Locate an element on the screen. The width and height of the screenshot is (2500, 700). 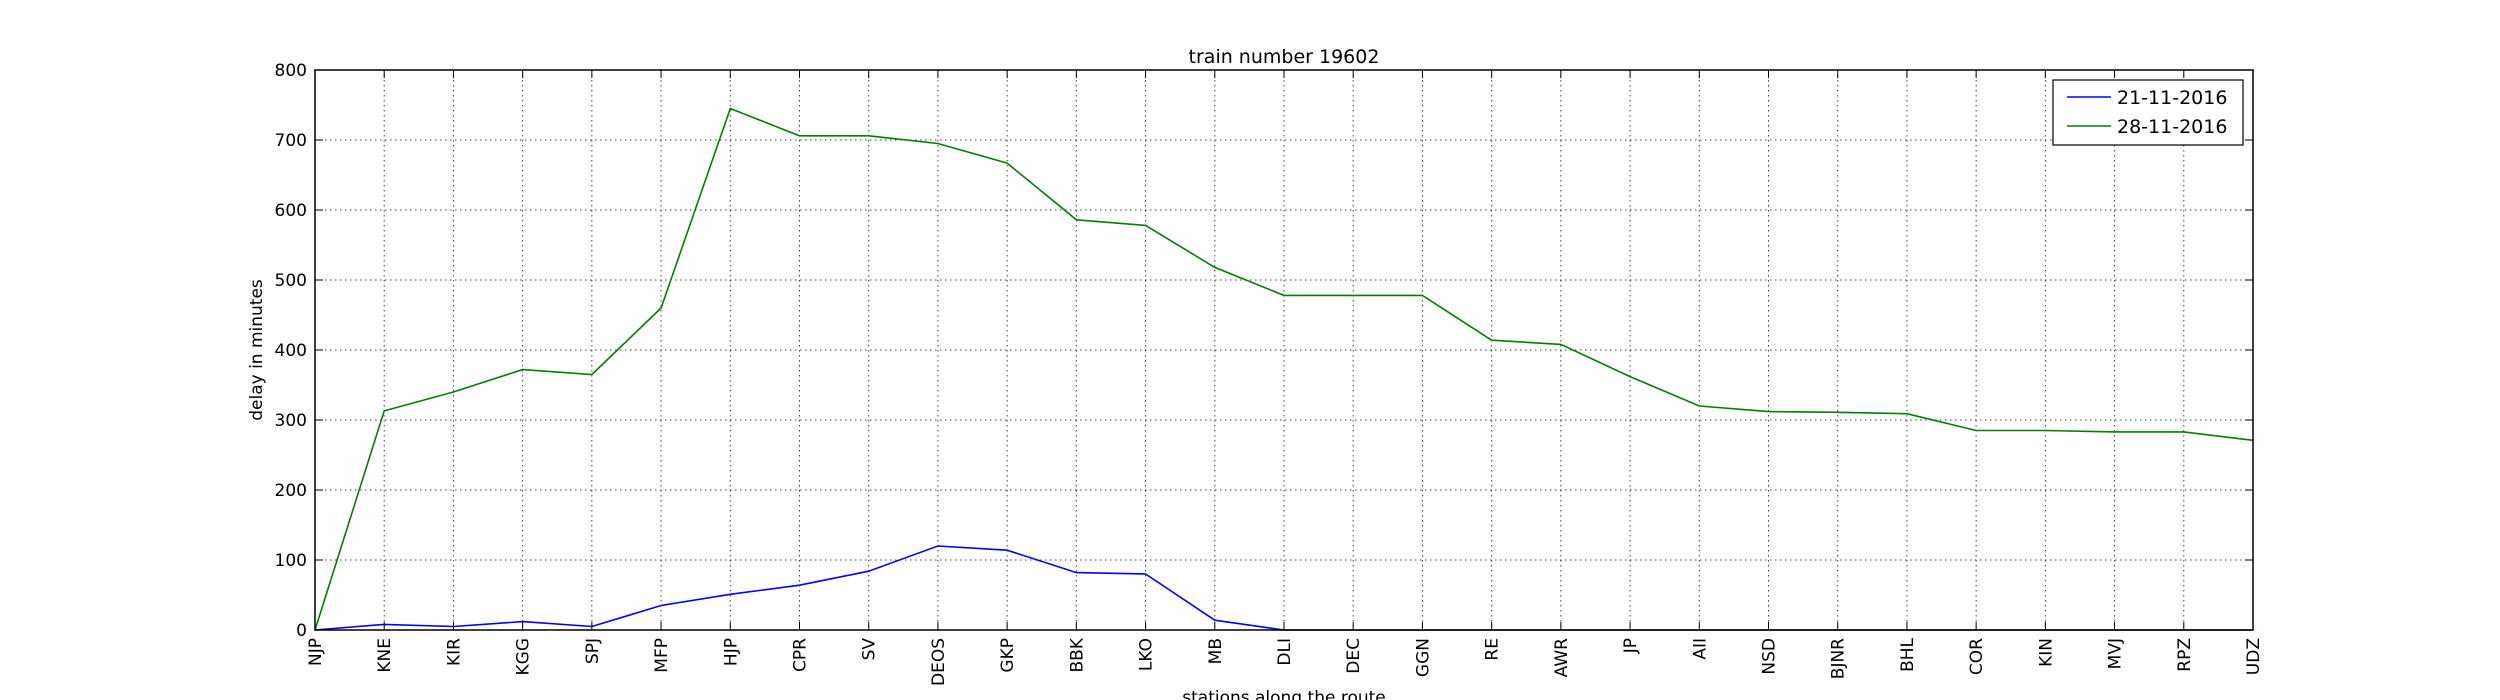
x-tick-label: RPZ is located at coordinates (2185, 655).